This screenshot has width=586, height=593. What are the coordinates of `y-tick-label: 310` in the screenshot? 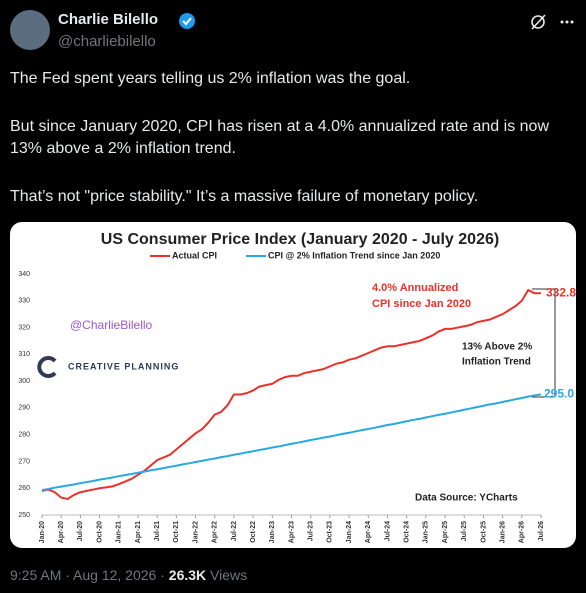 It's located at (24, 354).